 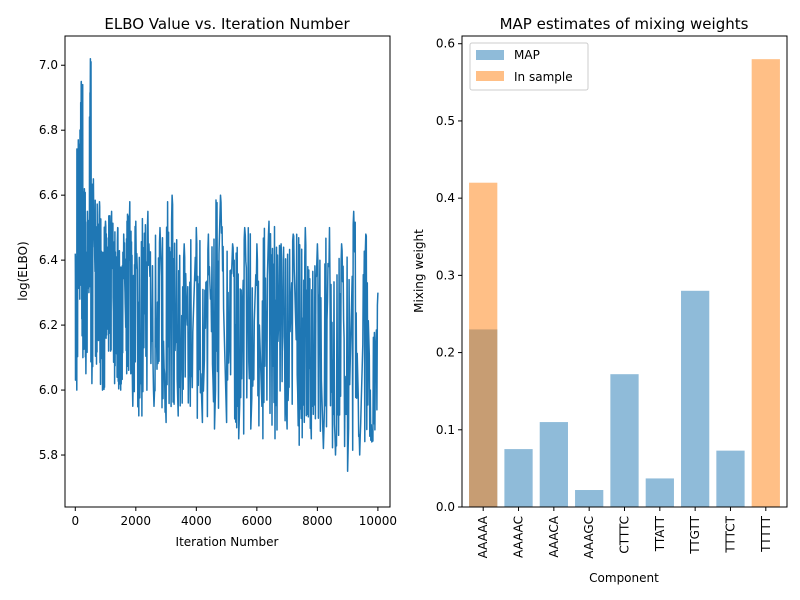 What do you see at coordinates (624, 440) in the screenshot?
I see `bar-map-ctttc` at bounding box center [624, 440].